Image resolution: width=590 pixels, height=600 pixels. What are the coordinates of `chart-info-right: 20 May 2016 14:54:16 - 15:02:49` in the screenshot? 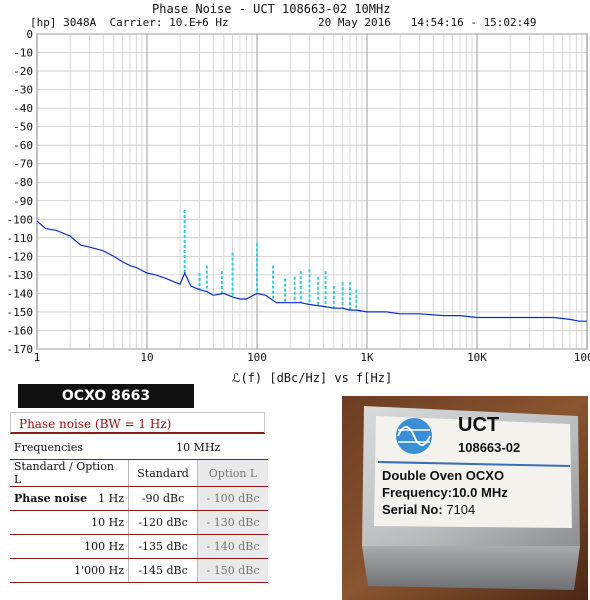 It's located at (427, 22).